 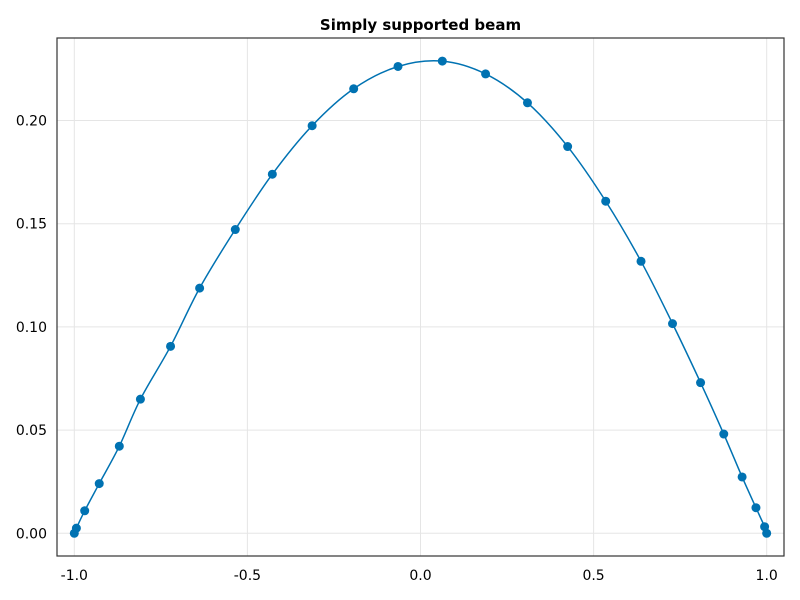 I want to click on x-tick-label: -1.0, so click(x=74, y=576).